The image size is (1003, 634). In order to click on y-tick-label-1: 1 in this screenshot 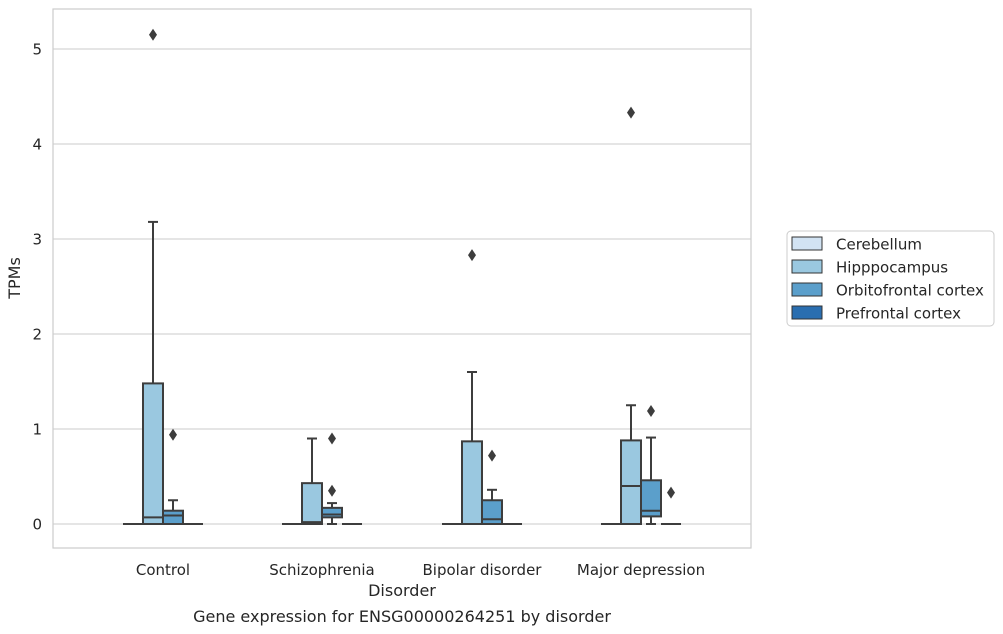, I will do `click(37, 430)`.